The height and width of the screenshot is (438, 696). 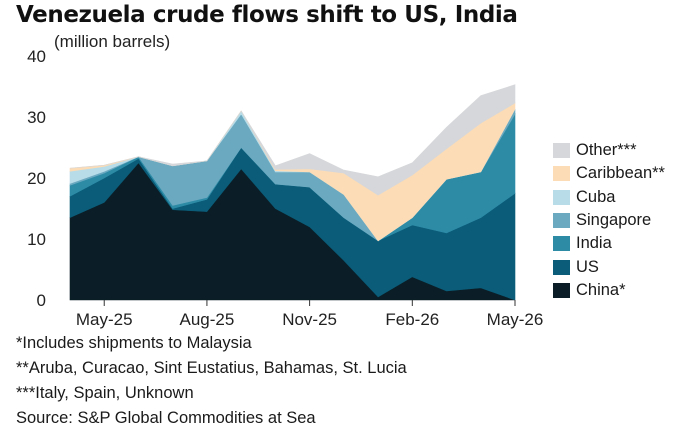 I want to click on x-tick-label: May-26, so click(x=515, y=319).